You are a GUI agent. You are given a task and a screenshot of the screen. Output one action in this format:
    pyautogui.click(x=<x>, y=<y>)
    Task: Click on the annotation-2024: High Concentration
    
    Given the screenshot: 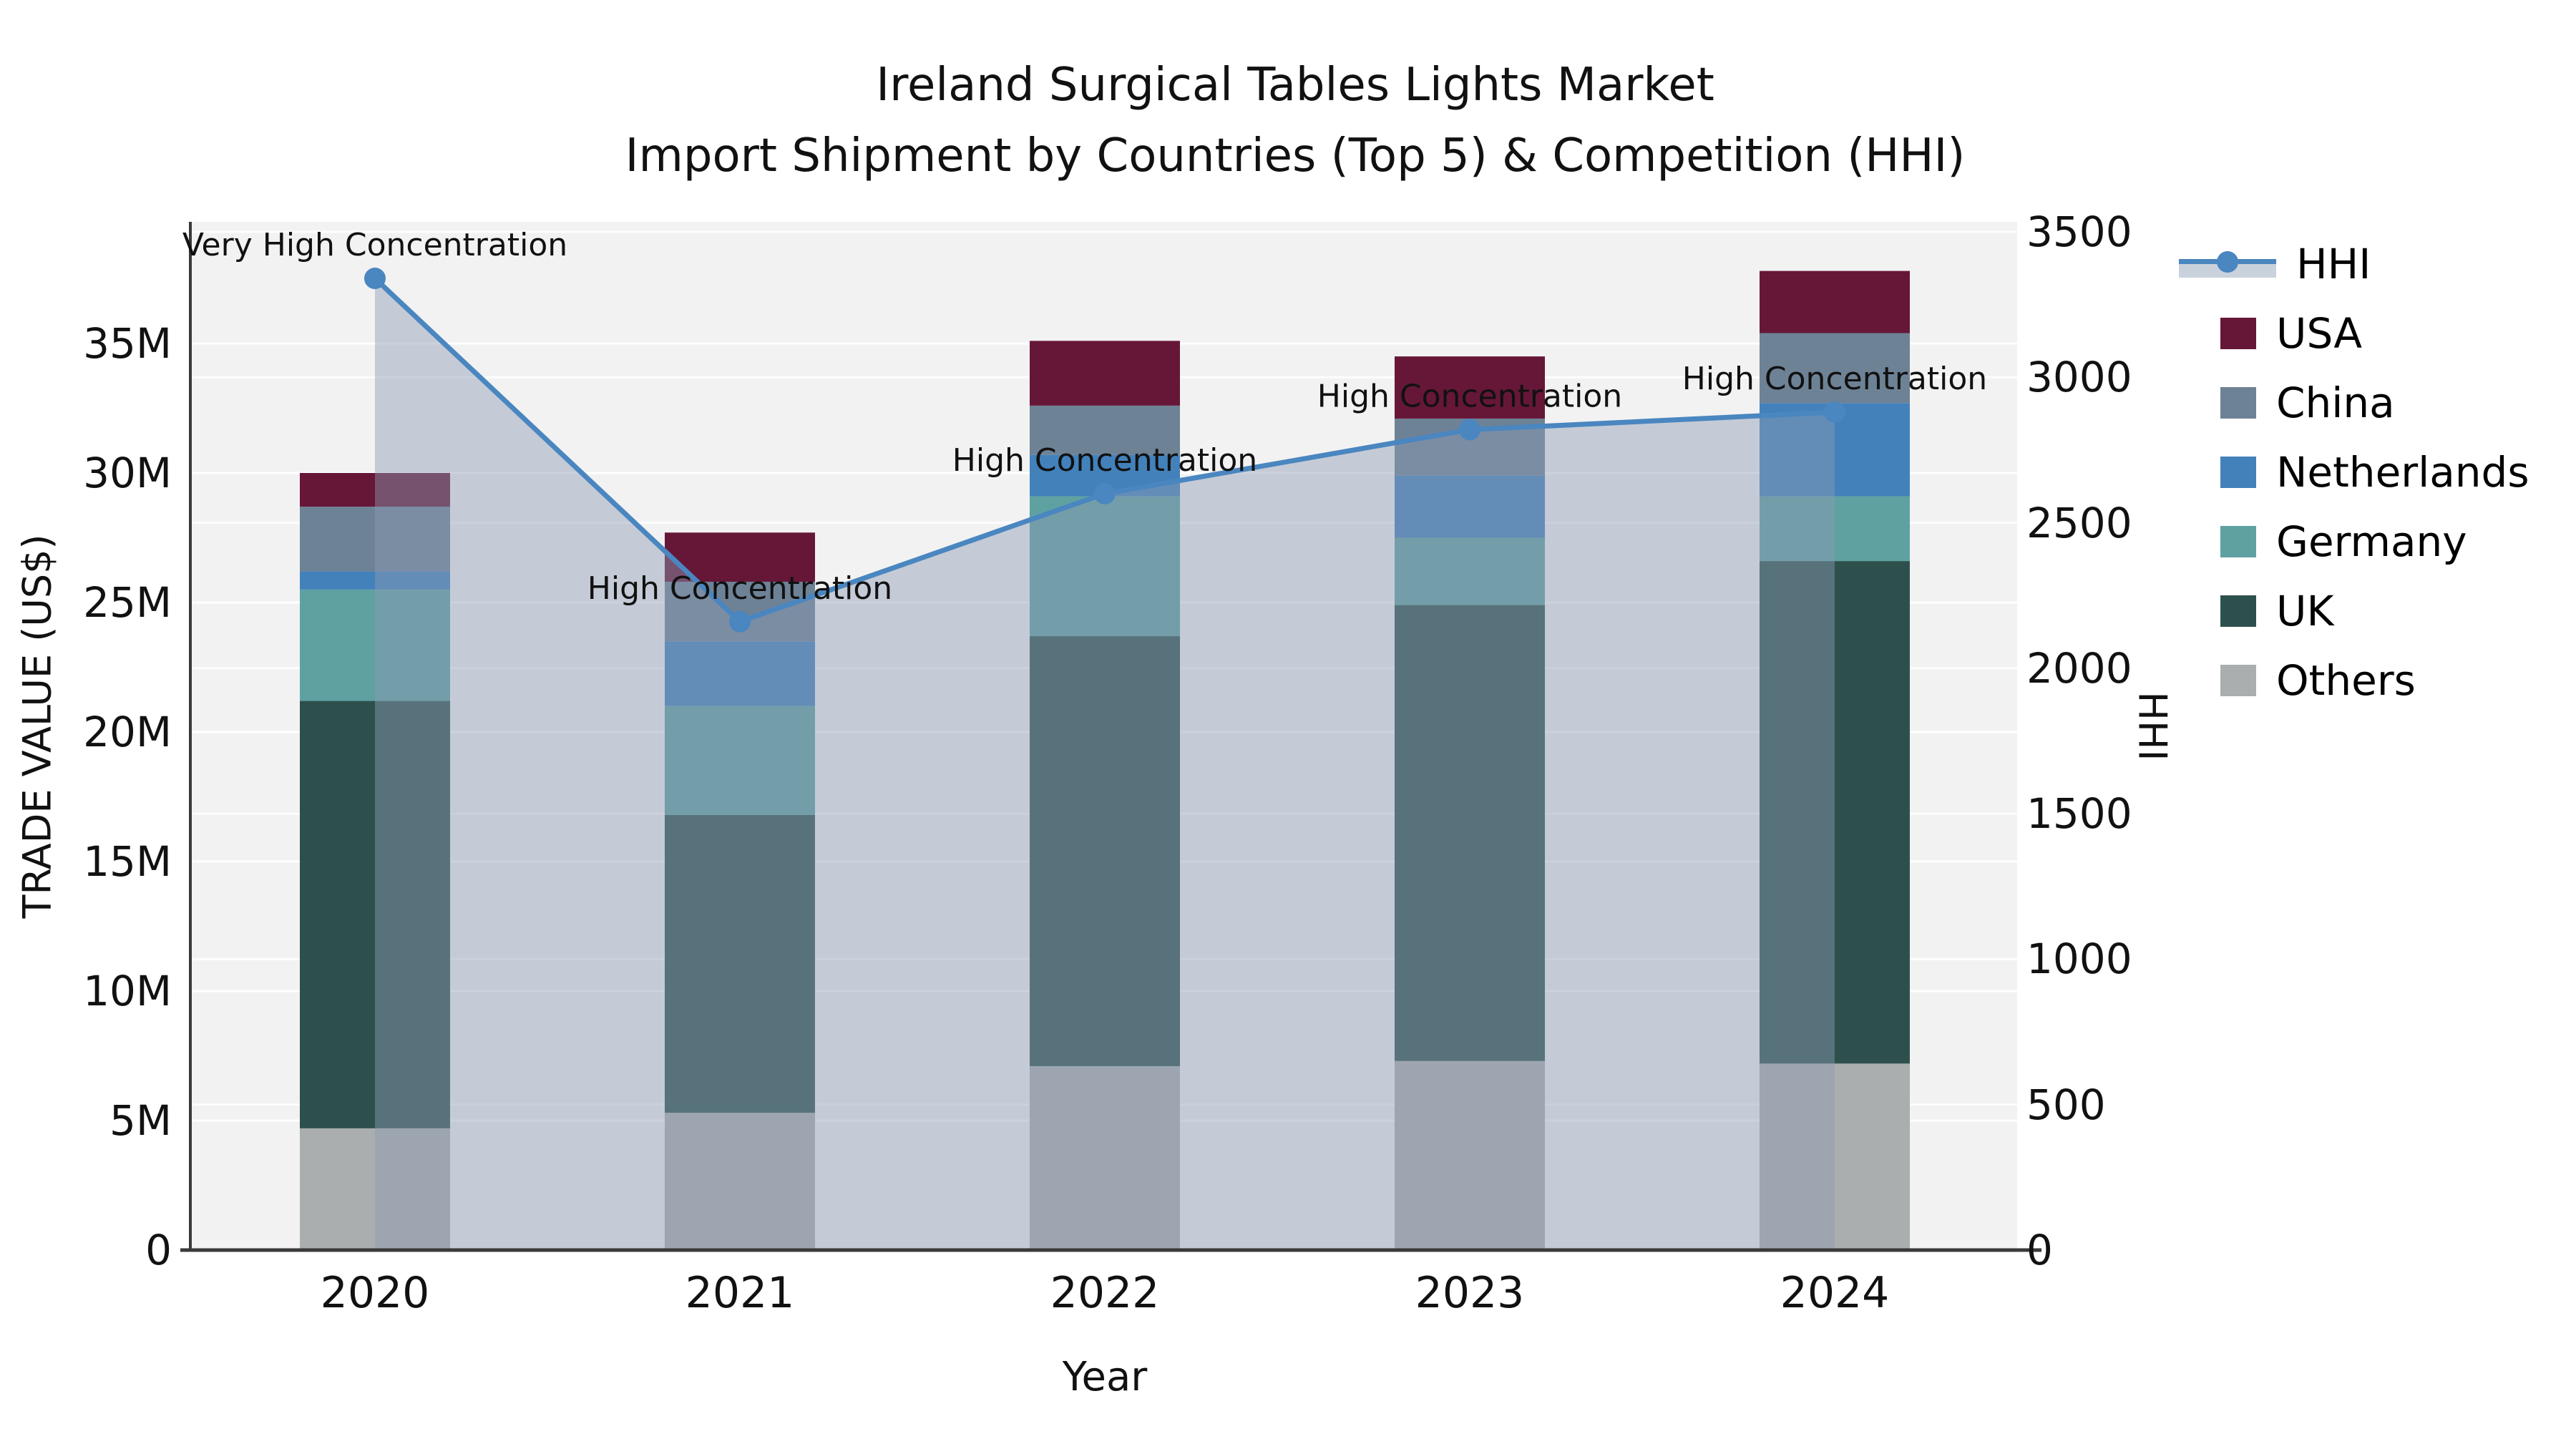 What is the action you would take?
    pyautogui.click(x=1834, y=379)
    